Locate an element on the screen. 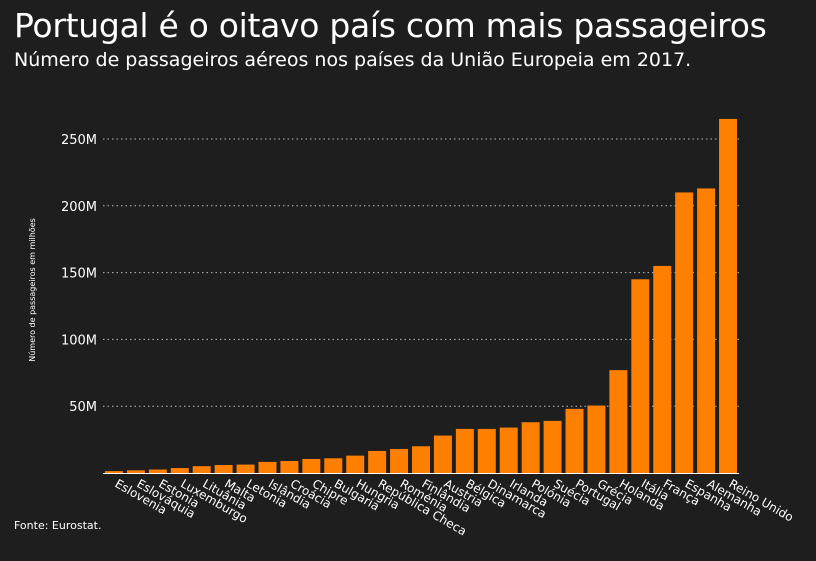 The image size is (816, 561). y-axis-ticks: 50M 100M 150M 200M 250M is located at coordinates (79, 274).